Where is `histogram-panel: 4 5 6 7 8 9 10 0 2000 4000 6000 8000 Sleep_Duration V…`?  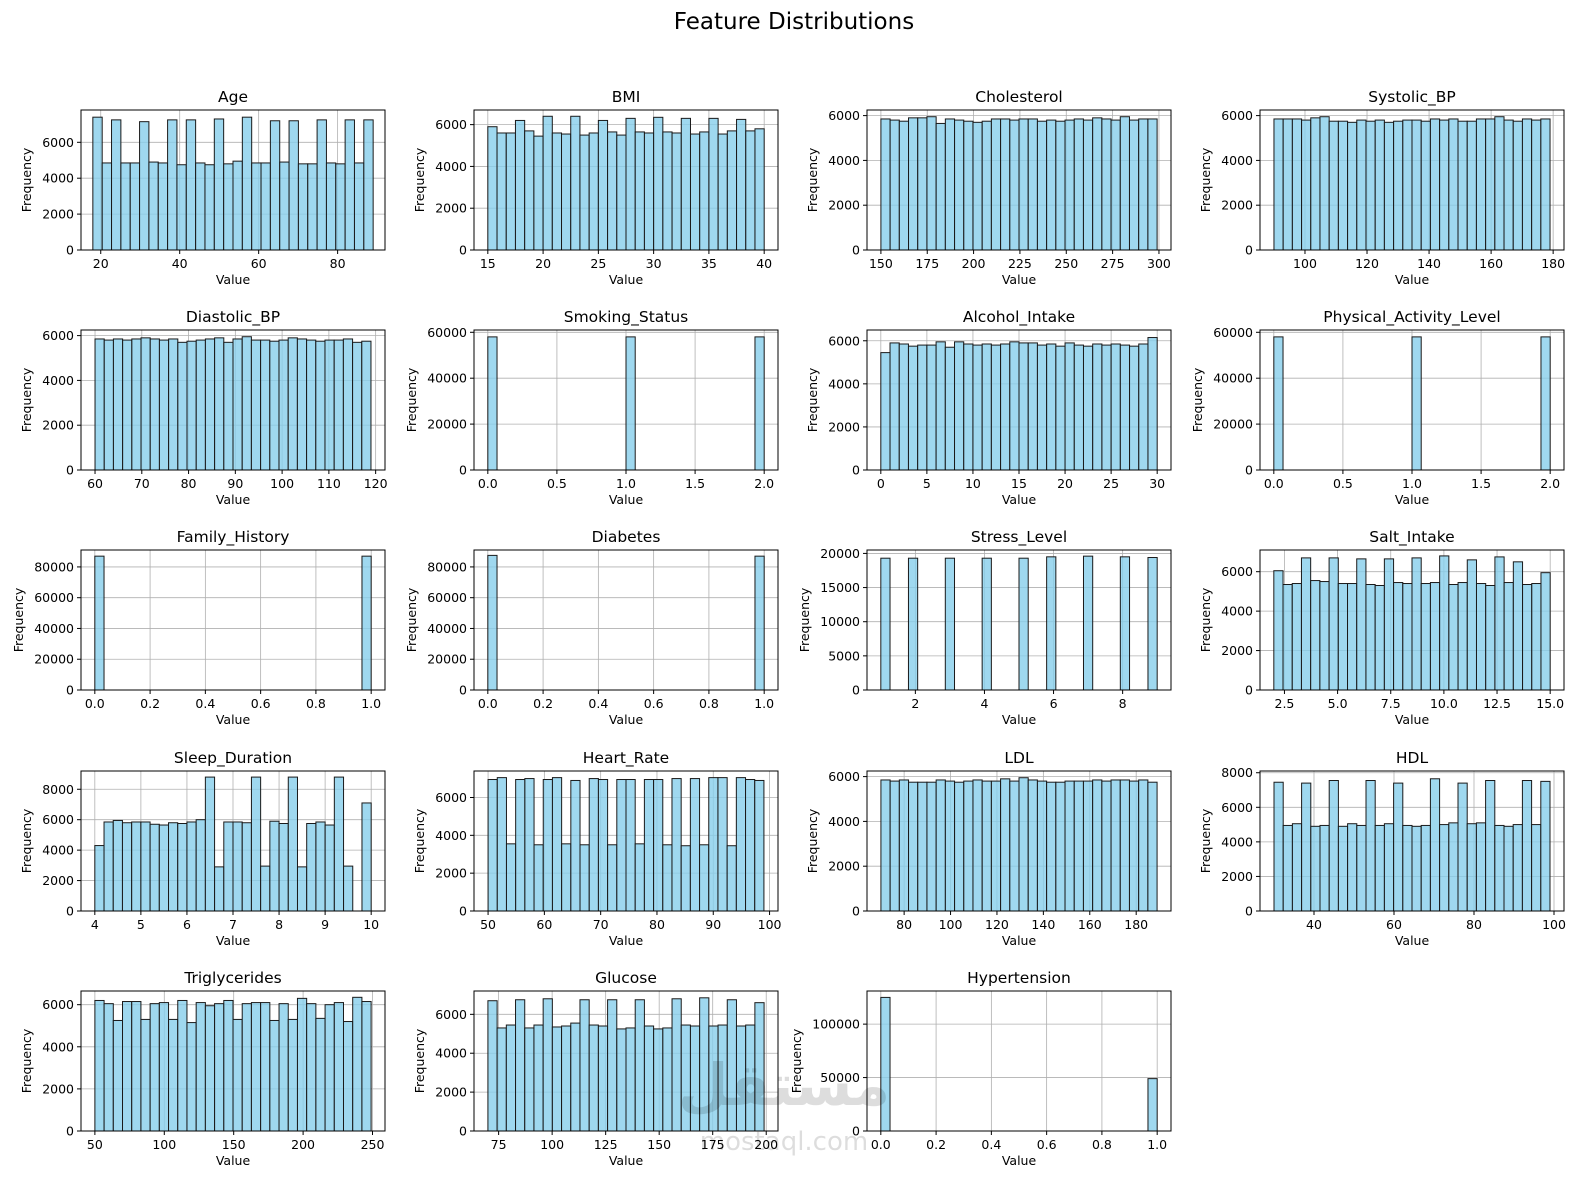 histogram-panel: 4 5 6 7 8 9 10 0 2000 4000 6000 8000 Sleep_Duration V… is located at coordinates (202, 848).